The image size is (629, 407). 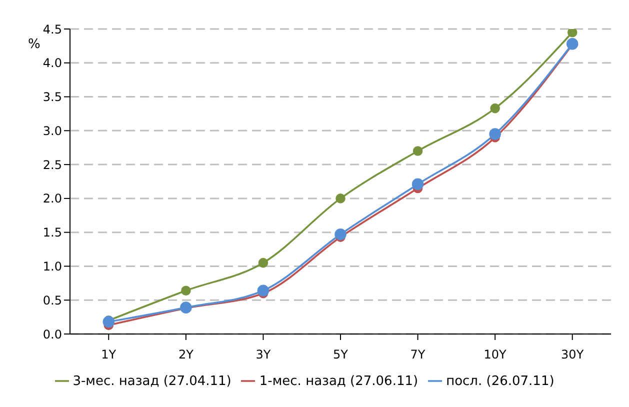 What do you see at coordinates (52, 233) in the screenshot?
I see `y-tick-label: 1.5` at bounding box center [52, 233].